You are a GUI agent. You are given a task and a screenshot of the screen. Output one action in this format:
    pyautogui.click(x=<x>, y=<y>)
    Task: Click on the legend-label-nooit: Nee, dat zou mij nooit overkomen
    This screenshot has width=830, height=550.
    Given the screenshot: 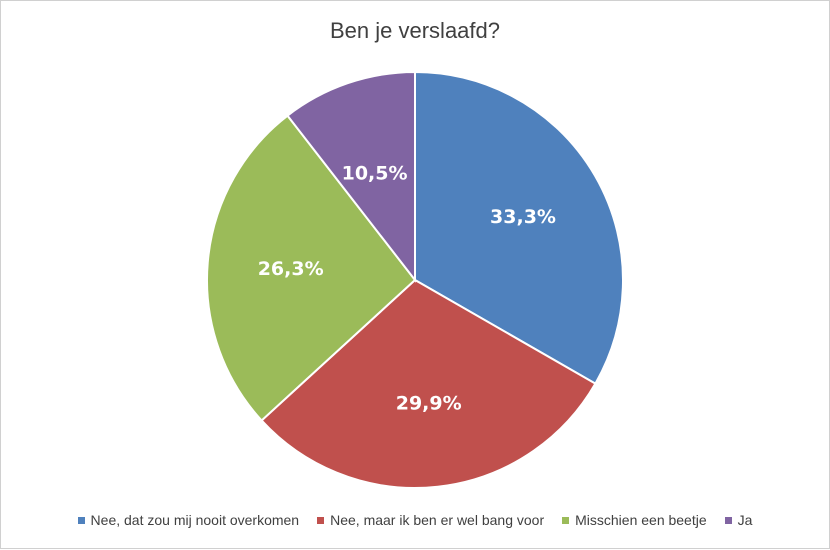 What is the action you would take?
    pyautogui.click(x=195, y=520)
    